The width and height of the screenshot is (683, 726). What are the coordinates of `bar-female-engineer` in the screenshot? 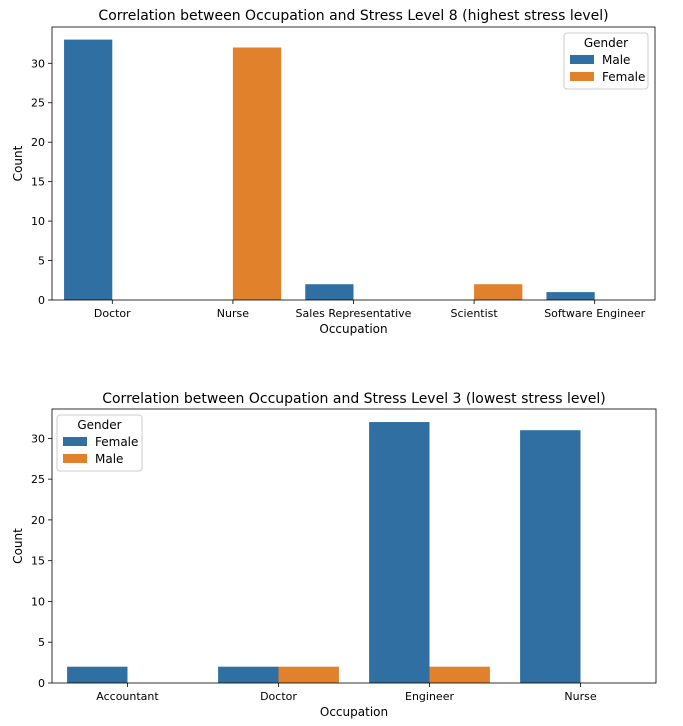 It's located at (399, 552).